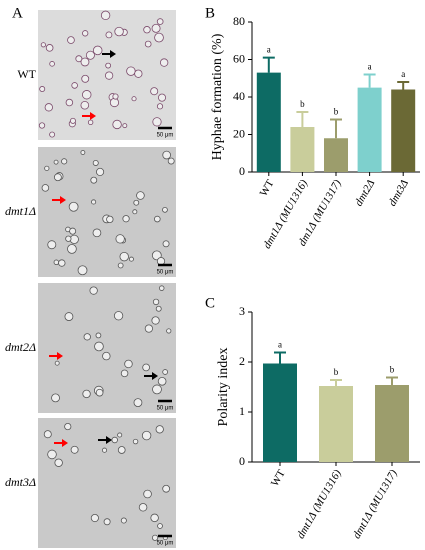 The image size is (425, 550). Describe the element at coordinates (302, 104) in the screenshot. I see `significance-letter: b` at that location.